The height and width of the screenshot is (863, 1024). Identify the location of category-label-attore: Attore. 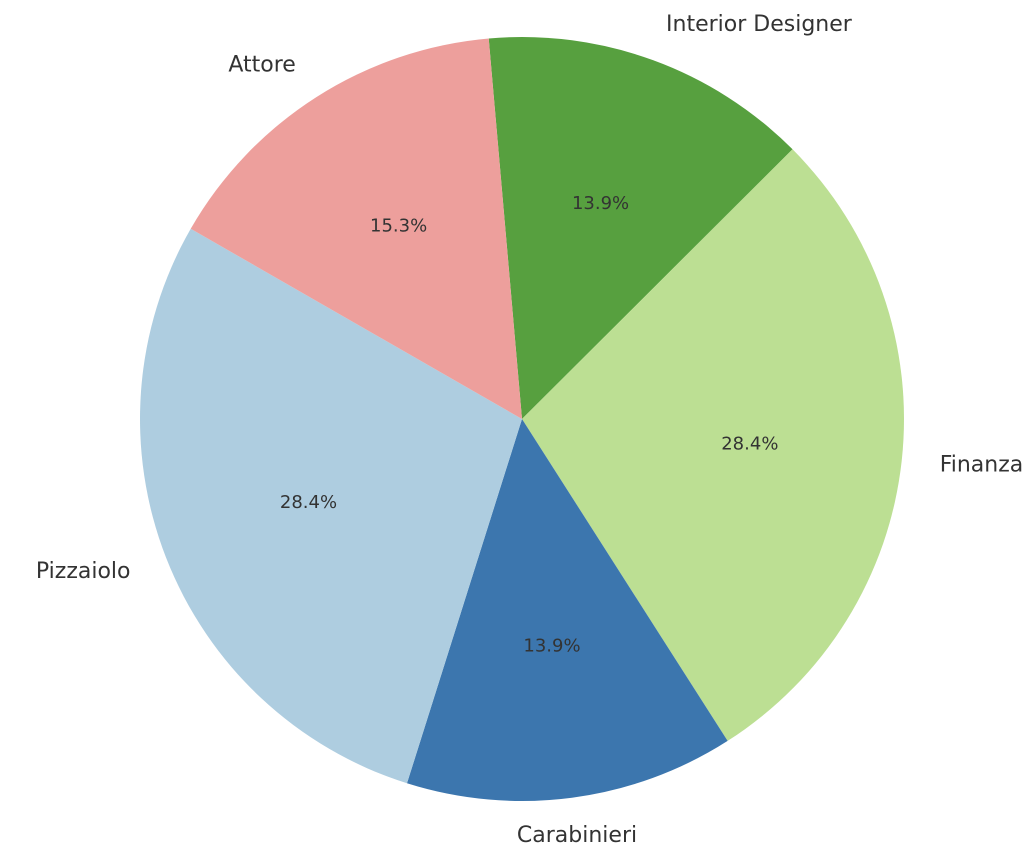
(261, 64).